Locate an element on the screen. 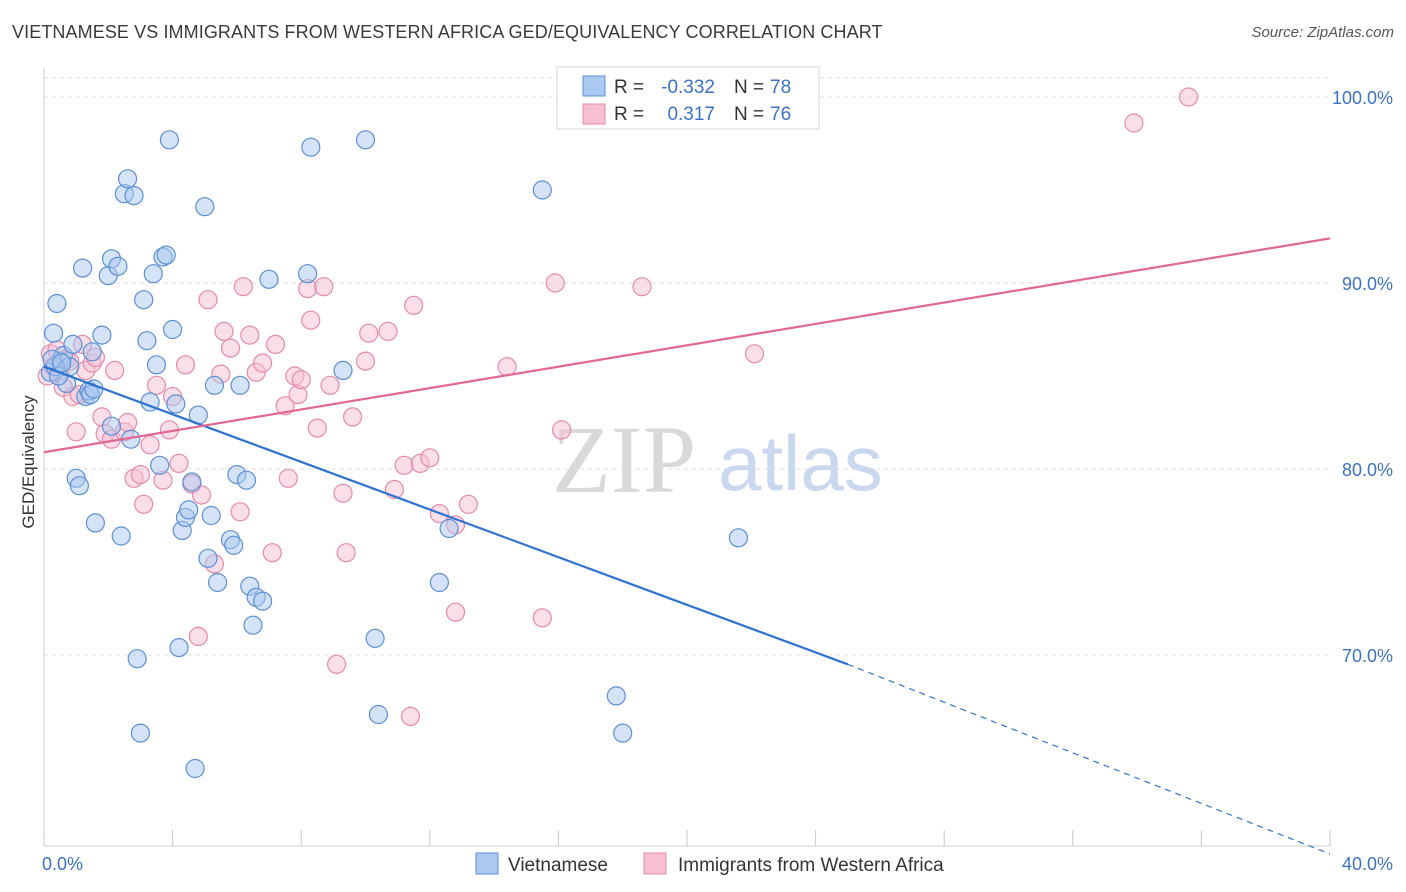  watermark: ZIP atlas is located at coordinates (717, 459).